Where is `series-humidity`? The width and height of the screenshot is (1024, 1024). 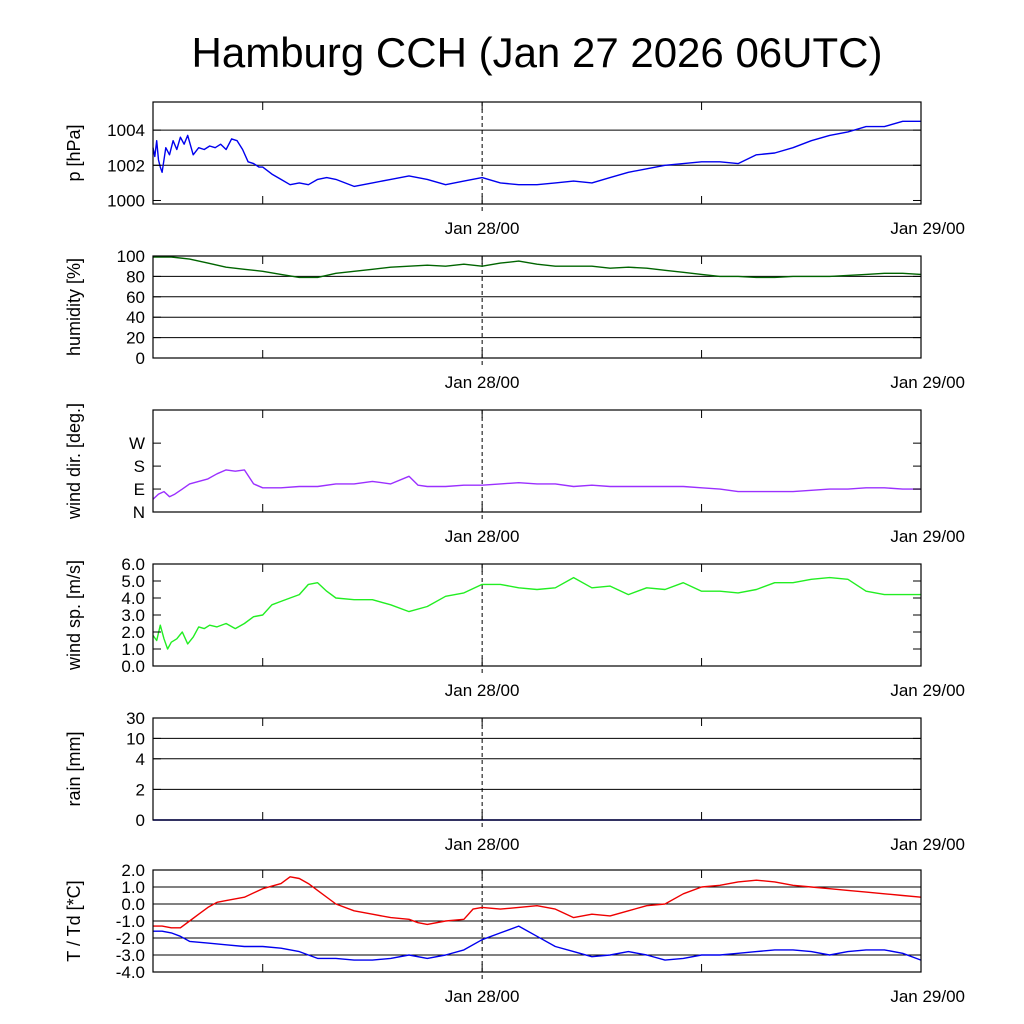
series-humidity is located at coordinates (537, 267).